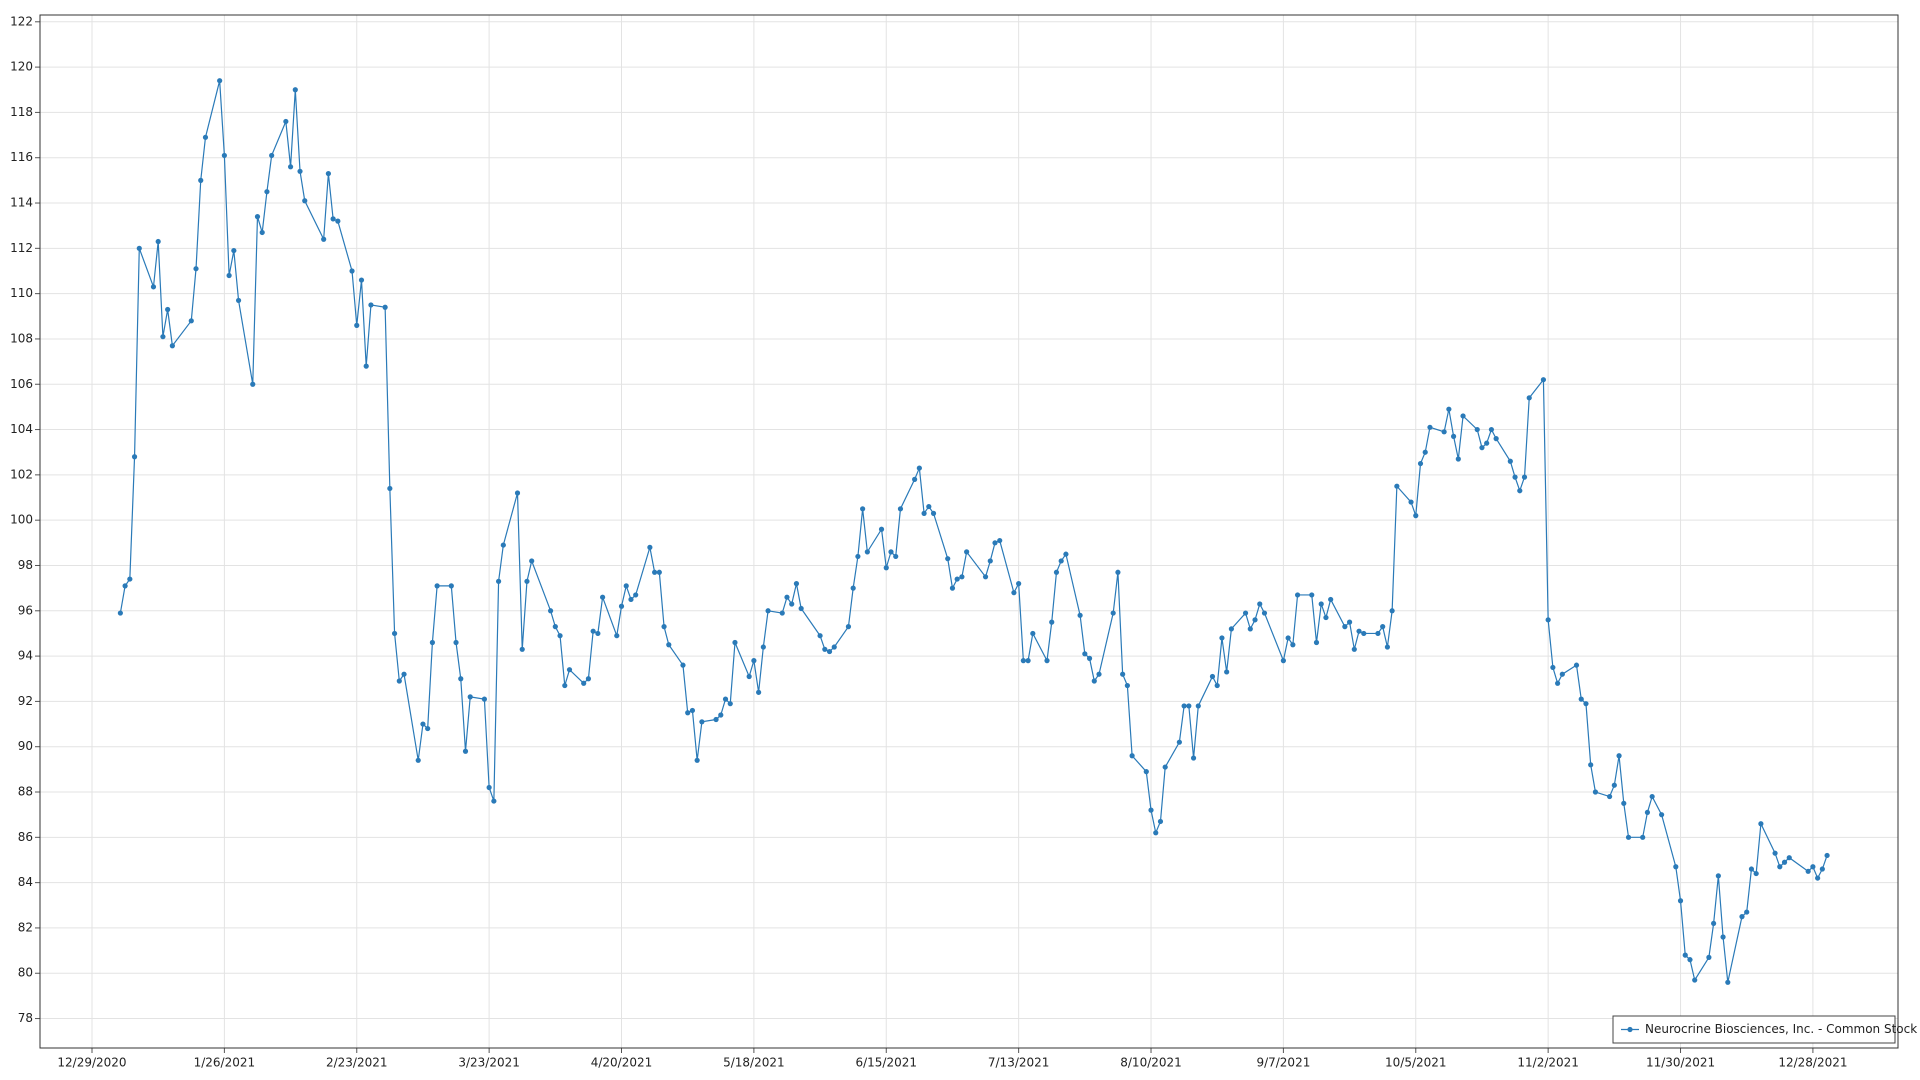  Describe the element at coordinates (25, 882) in the screenshot. I see `y-tick-label: 84` at that location.